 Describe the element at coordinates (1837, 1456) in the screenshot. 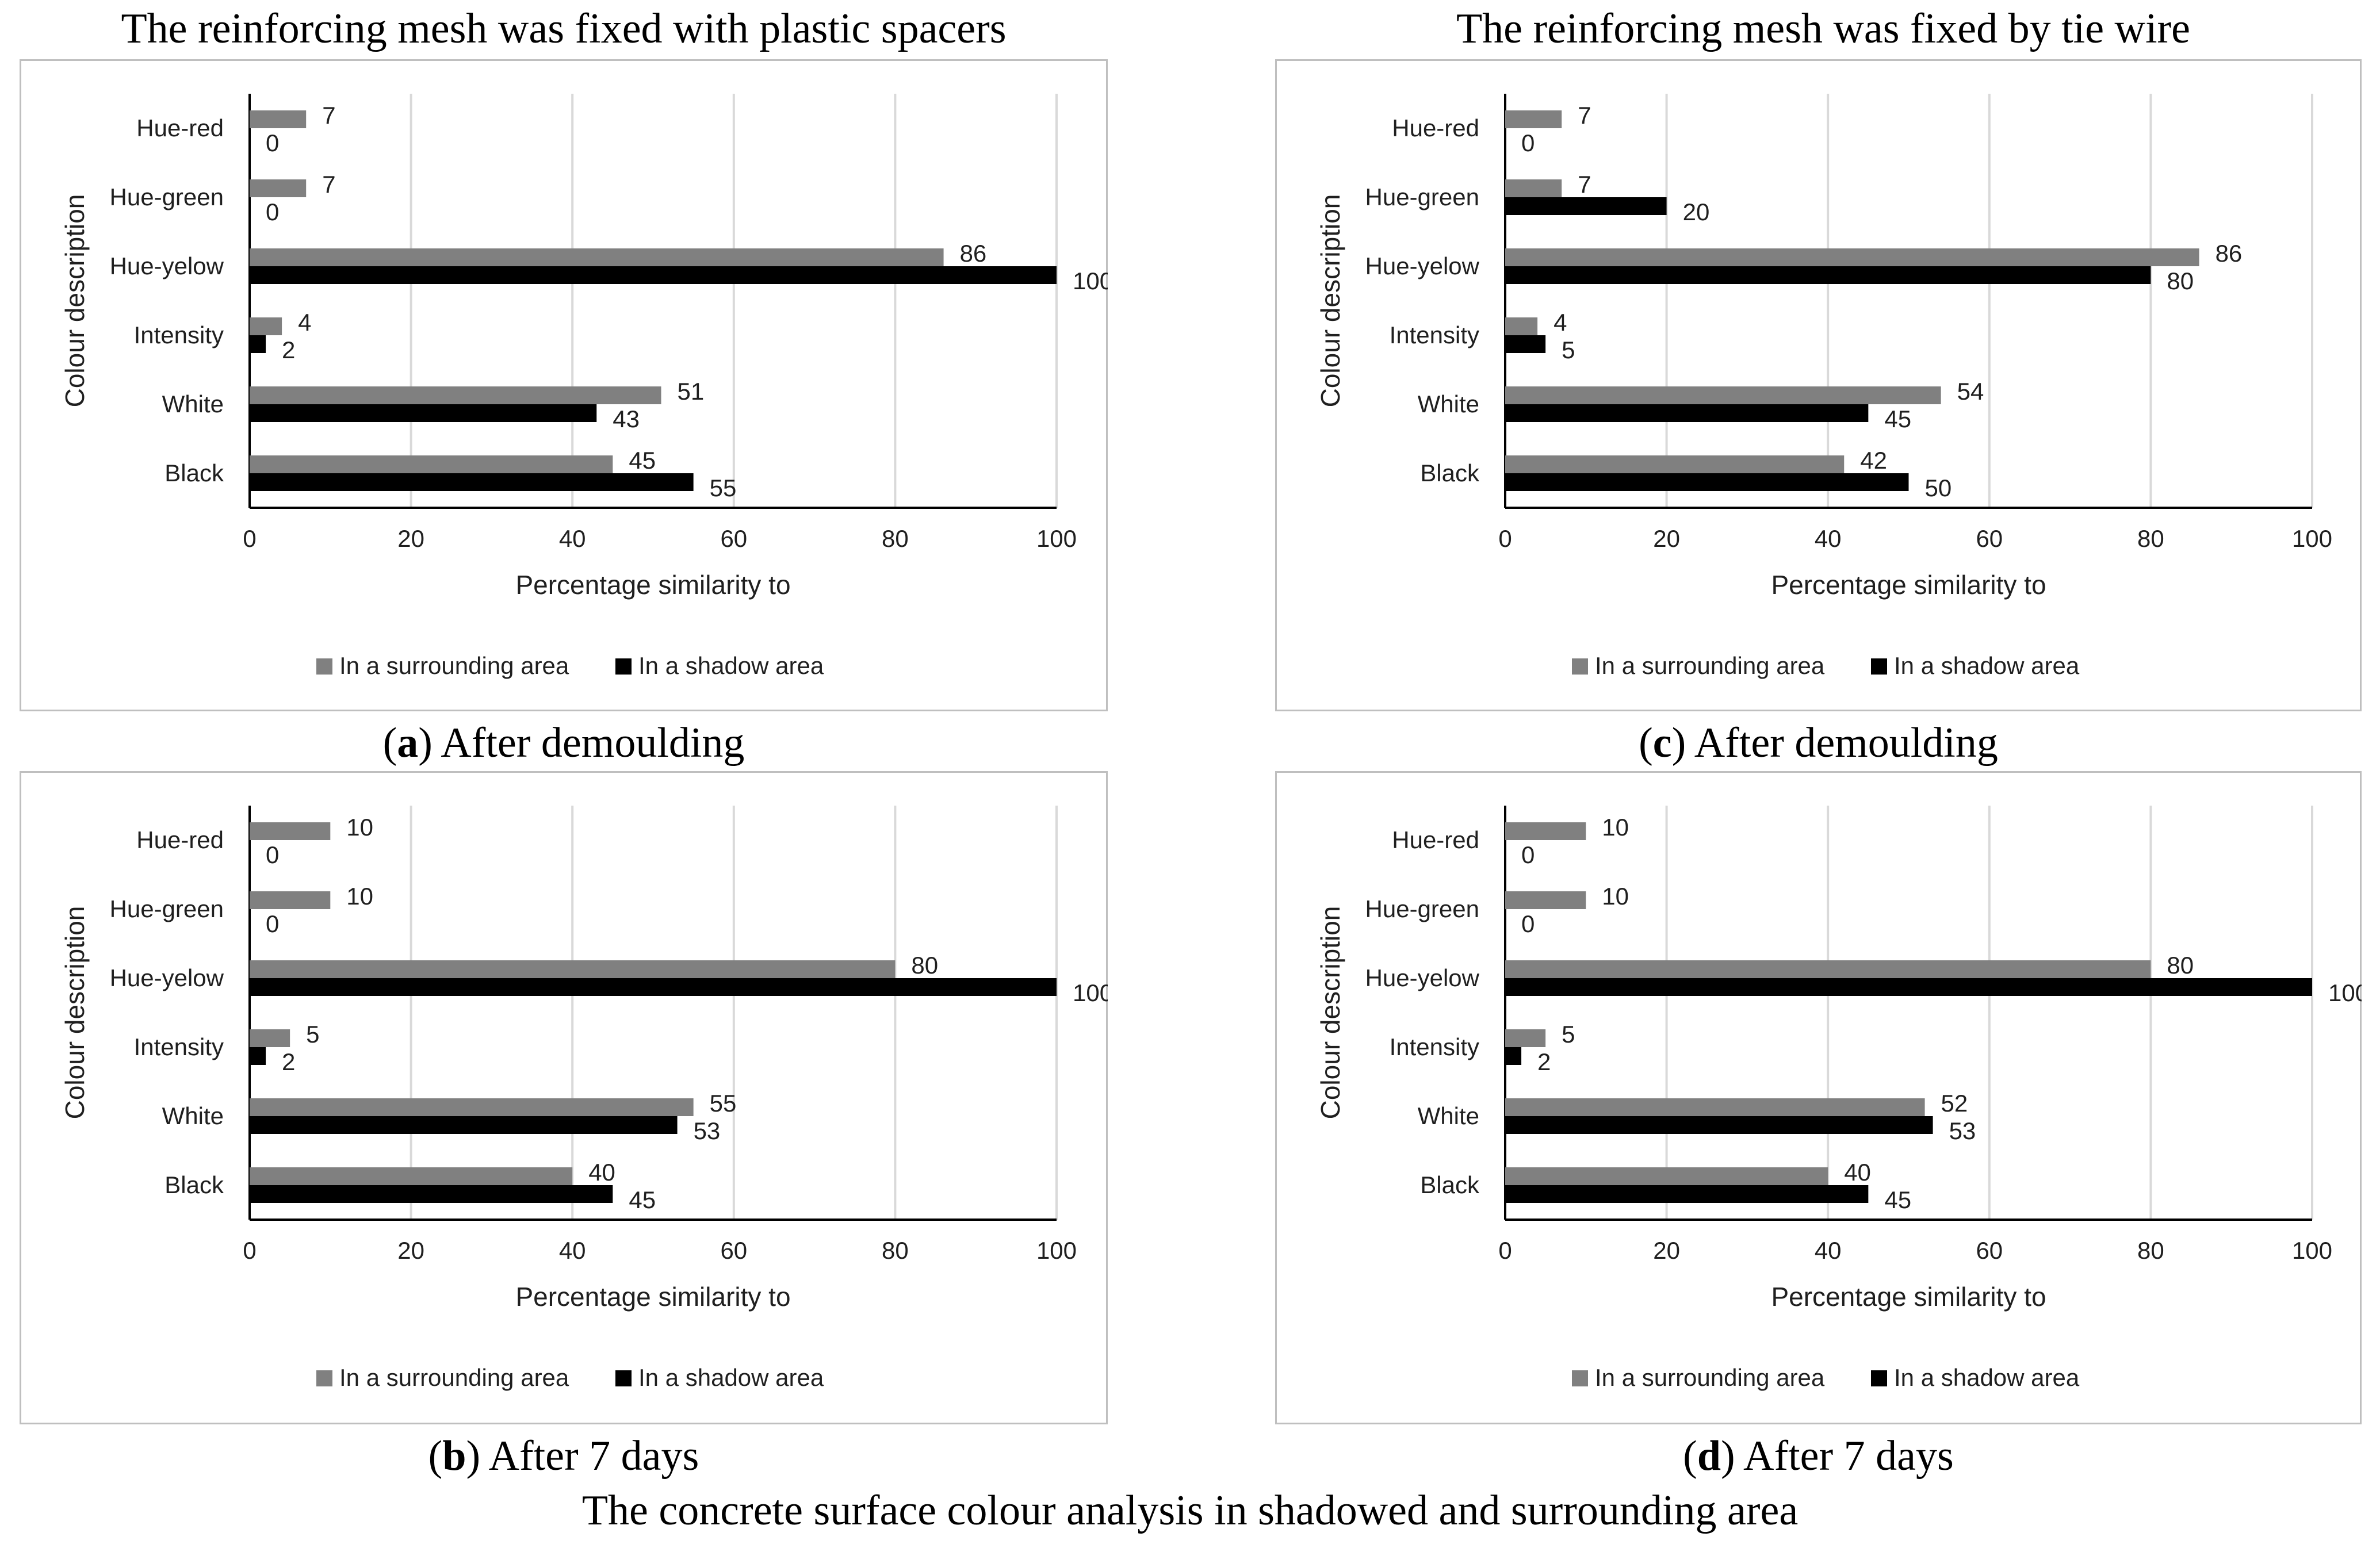

I see `caption-d-text: ) After 7 days` at that location.